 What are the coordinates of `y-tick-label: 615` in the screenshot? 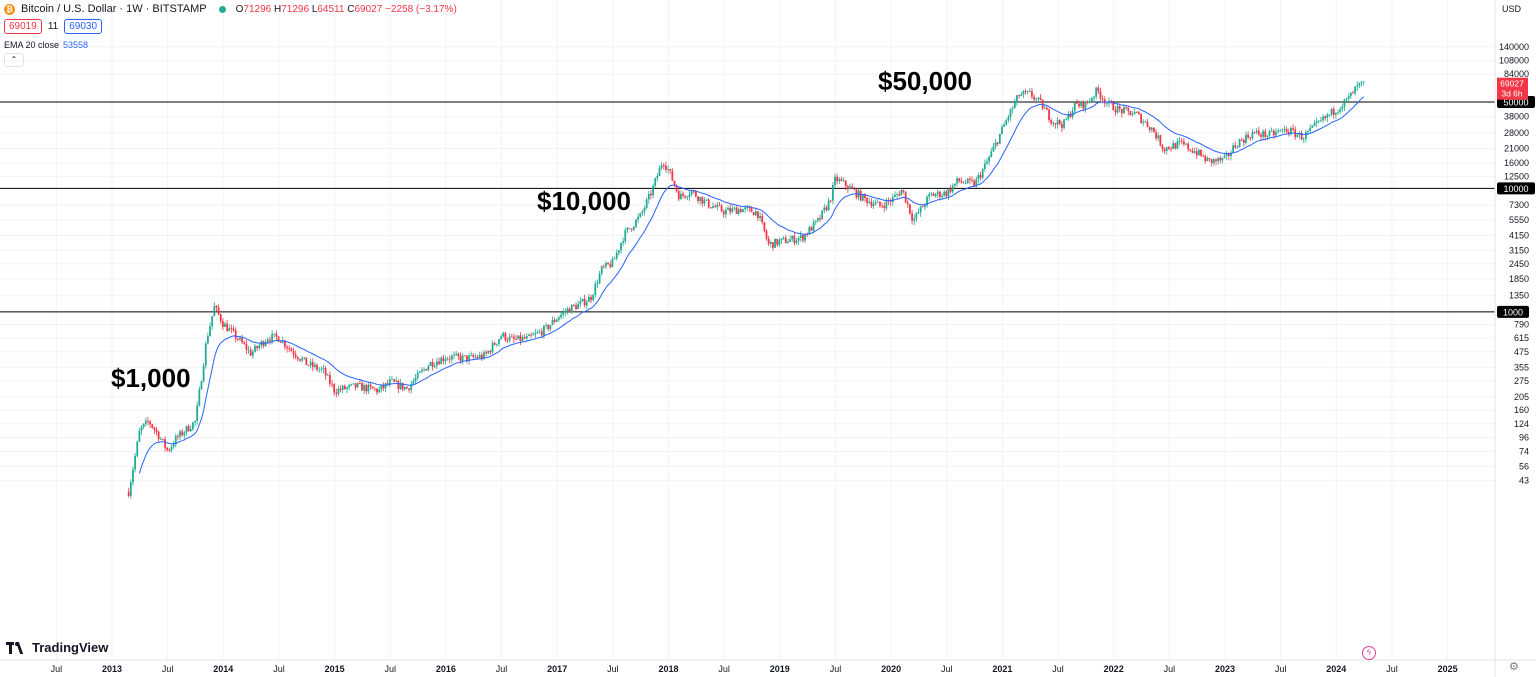 It's located at (1521, 338).